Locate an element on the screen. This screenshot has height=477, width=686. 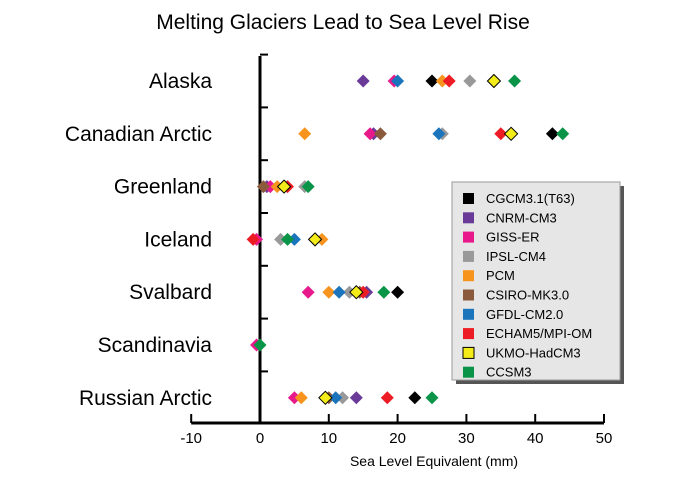
x-axis-label: Sea Level Equivalent (mm) is located at coordinates (434, 461).